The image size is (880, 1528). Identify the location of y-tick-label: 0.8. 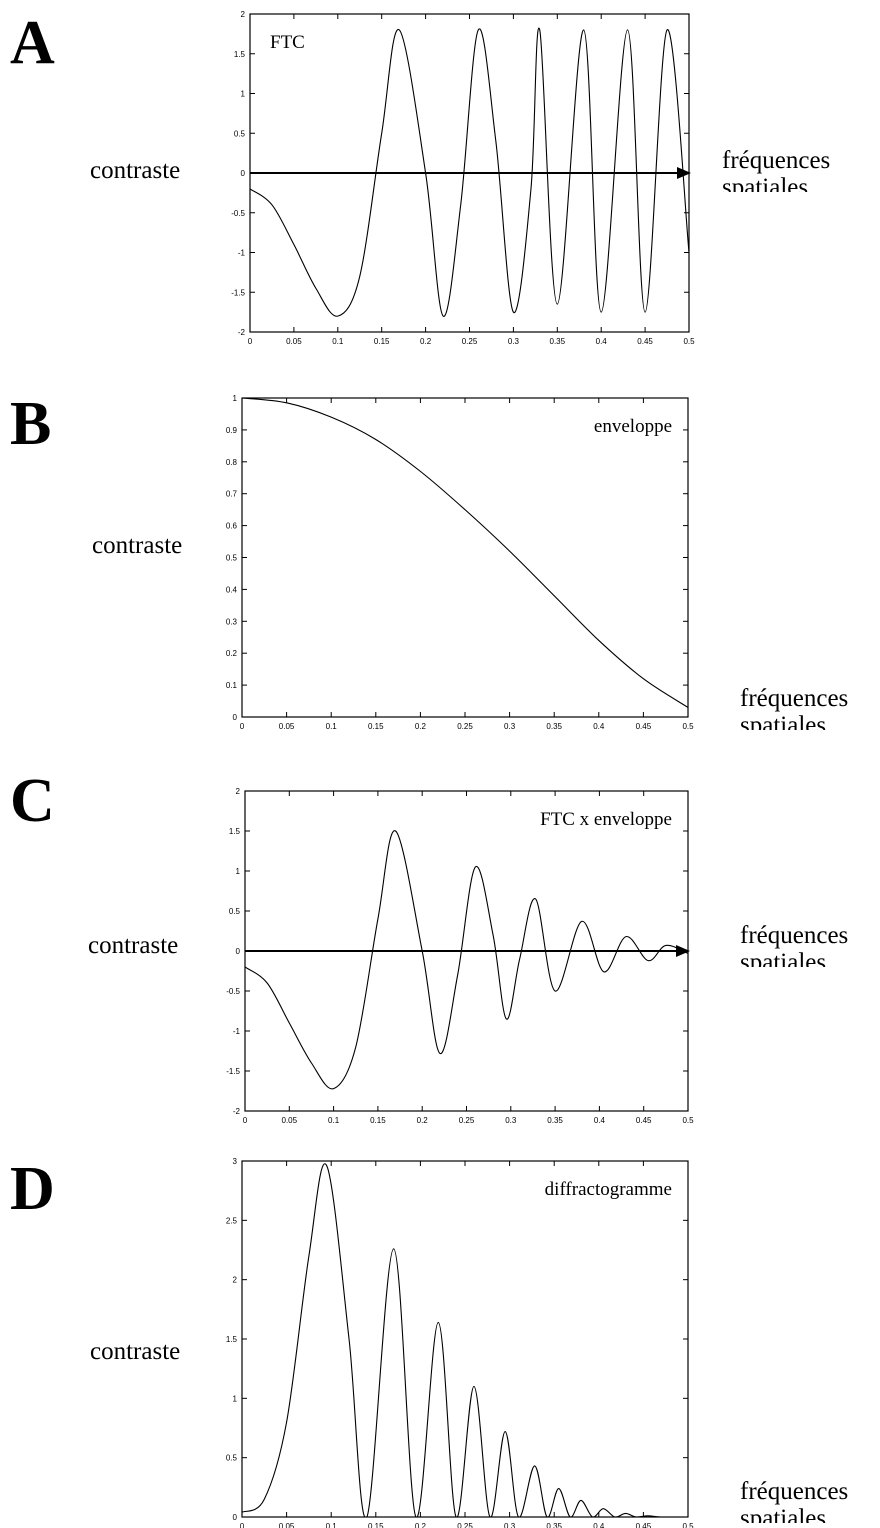
(232, 462).